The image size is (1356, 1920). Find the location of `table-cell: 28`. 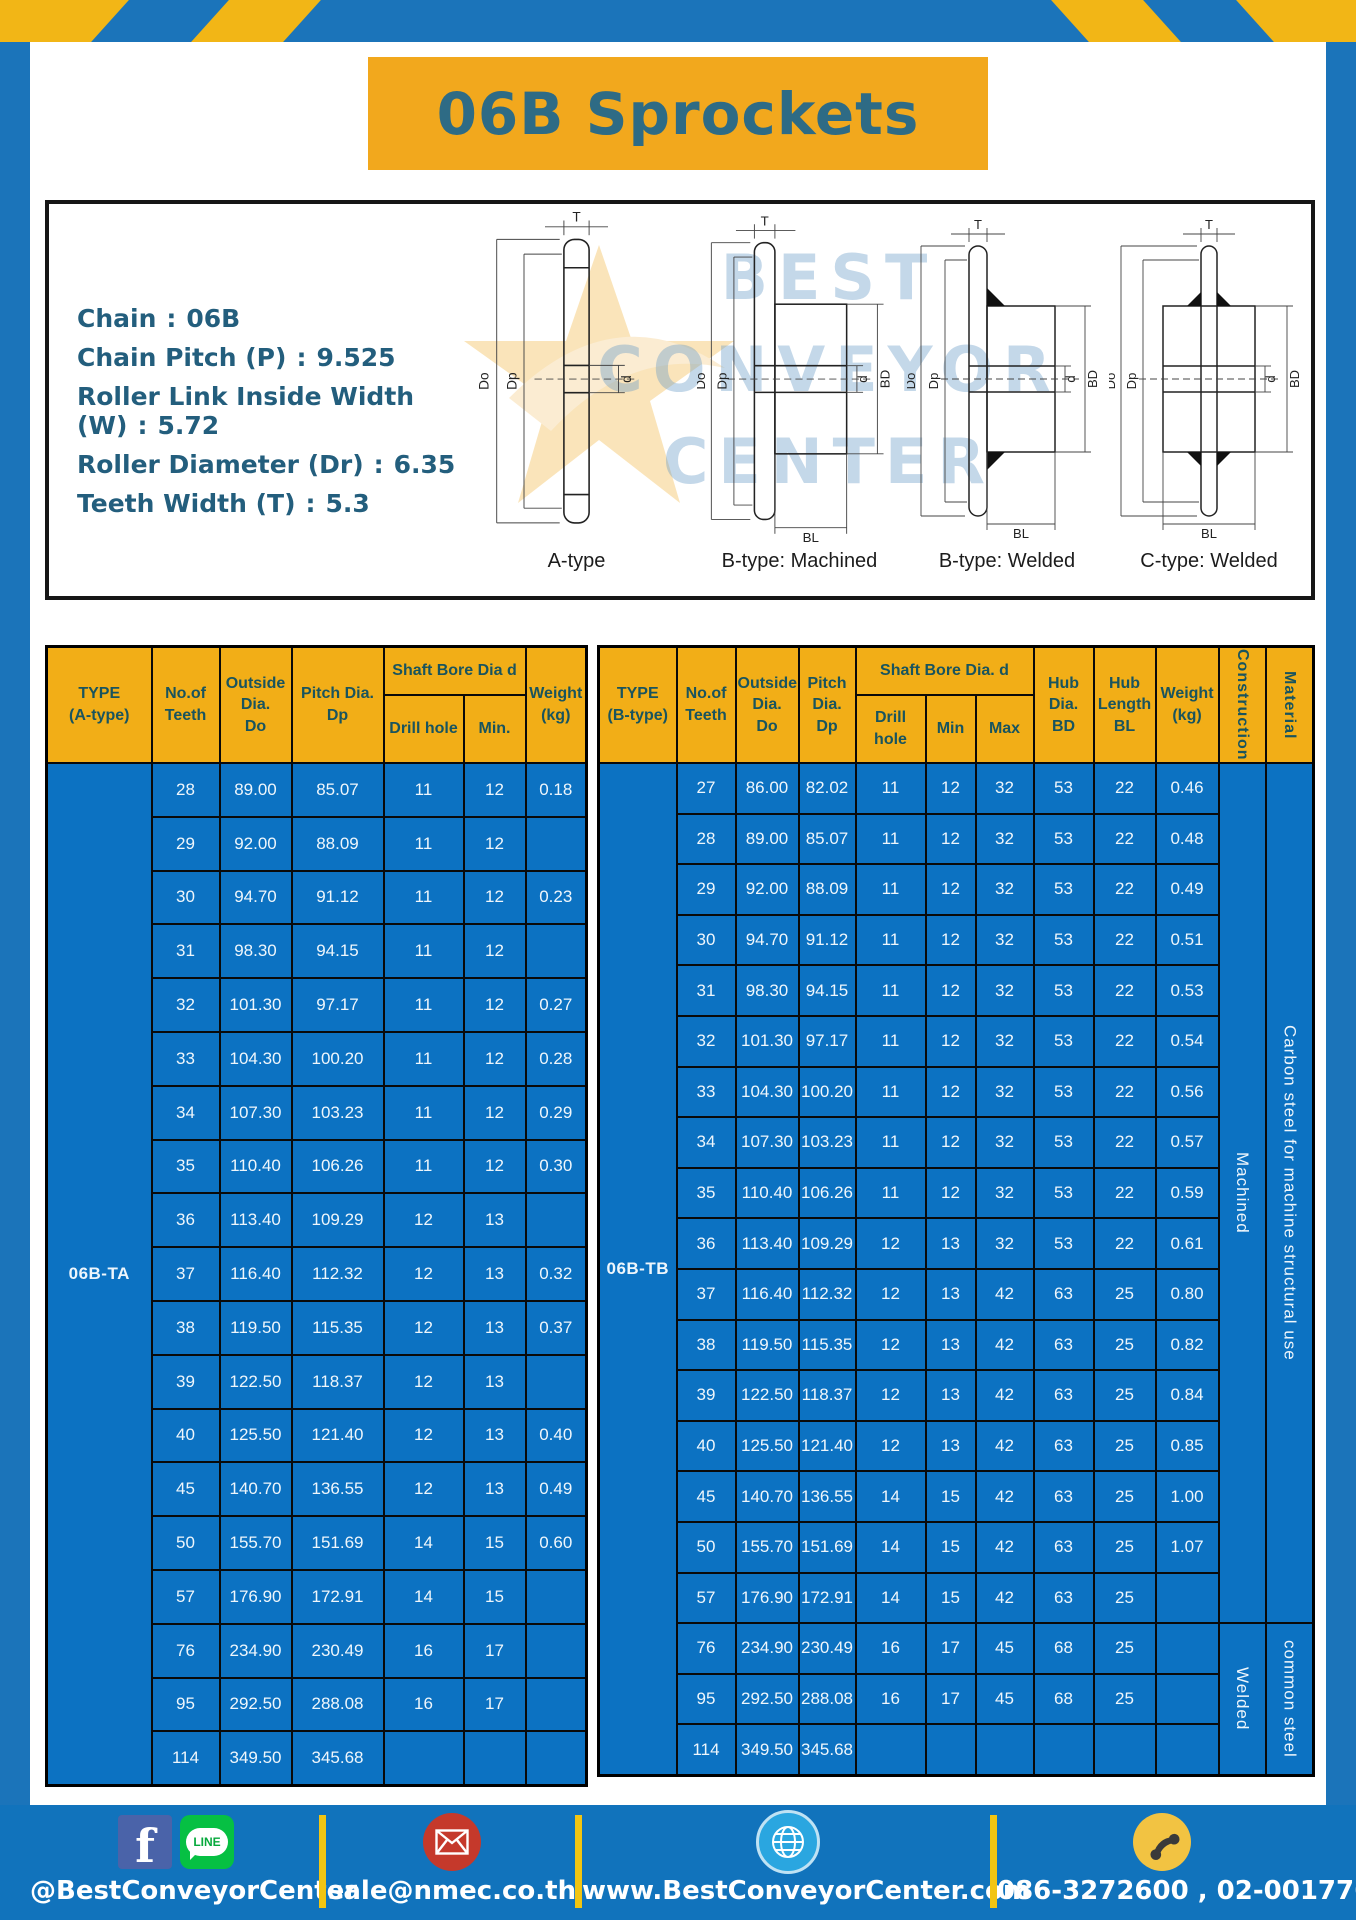

table-cell: 28 is located at coordinates (706, 839).